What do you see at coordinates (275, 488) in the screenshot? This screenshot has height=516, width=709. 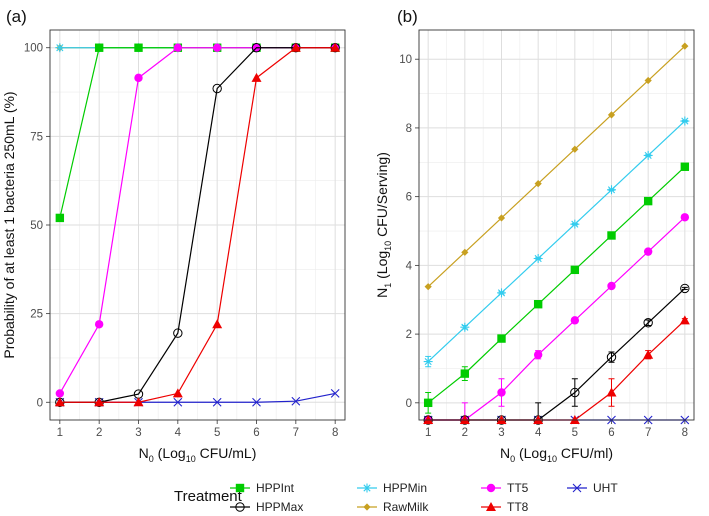 I see `legend-label: HPPInt` at bounding box center [275, 488].